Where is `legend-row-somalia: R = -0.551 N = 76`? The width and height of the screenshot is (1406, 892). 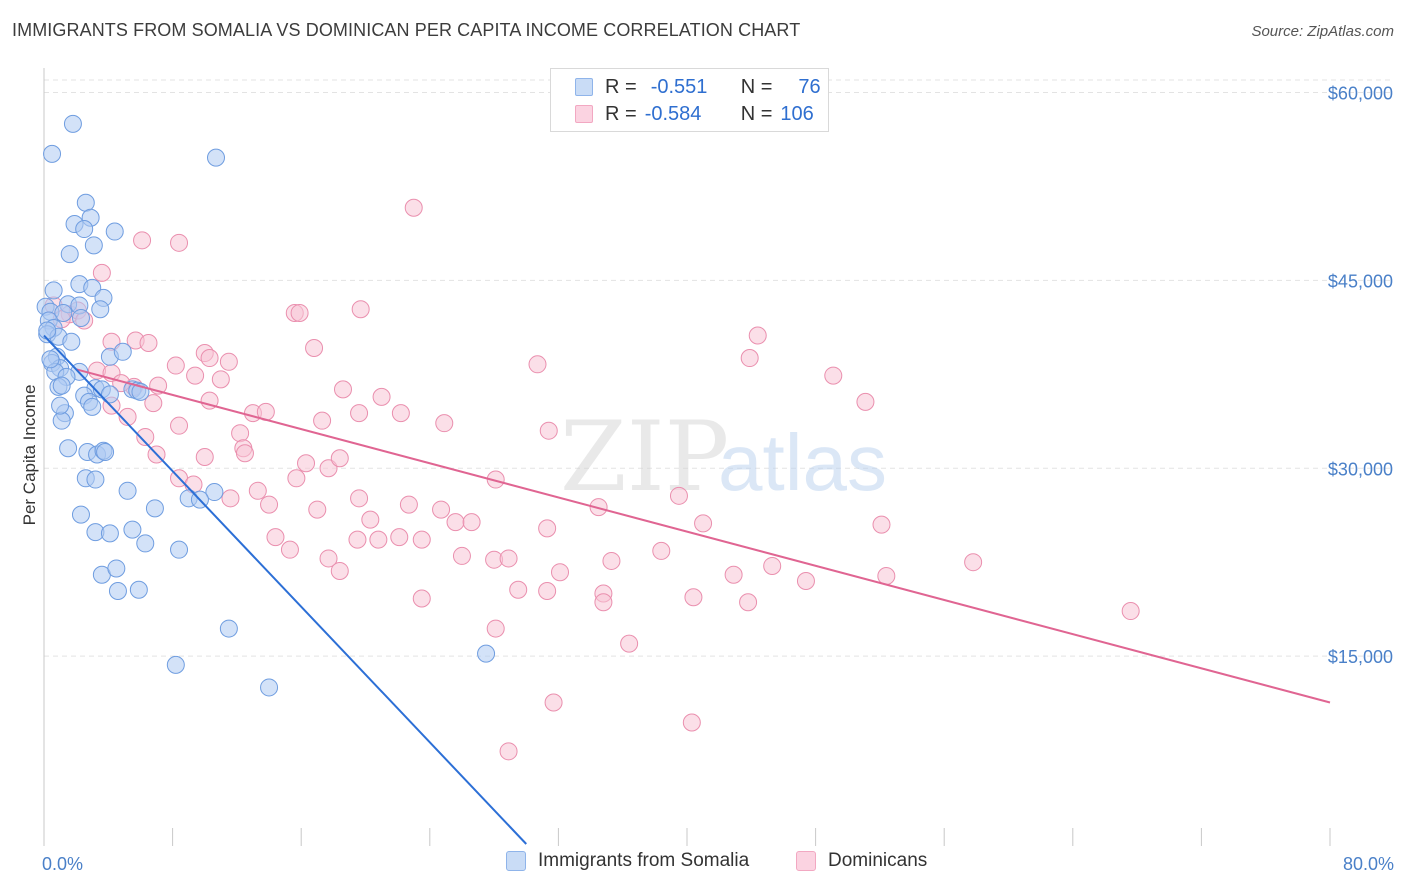
legend-row-somalia: R = -0.551 N = 76 is located at coordinates (698, 87).